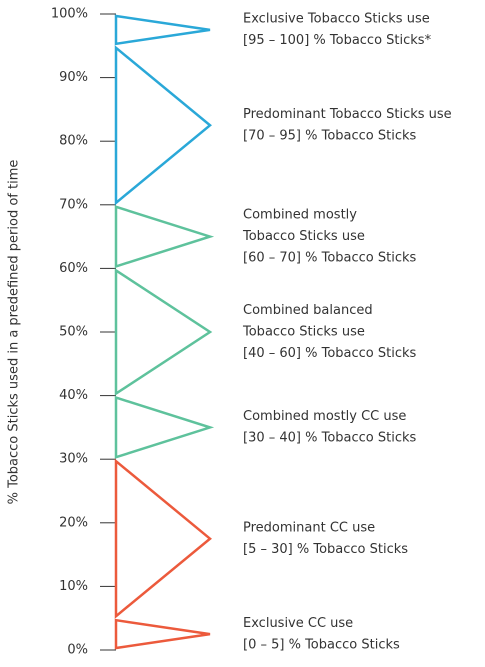  What do you see at coordinates (298, 623) in the screenshot?
I see `band-label: Exclusive CC use` at bounding box center [298, 623].